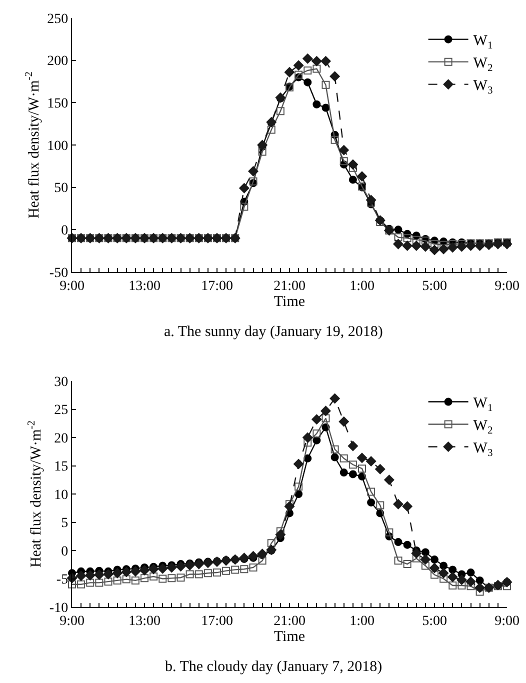 The image size is (526, 683). I want to click on y-tick-label: 200, so click(57, 62).